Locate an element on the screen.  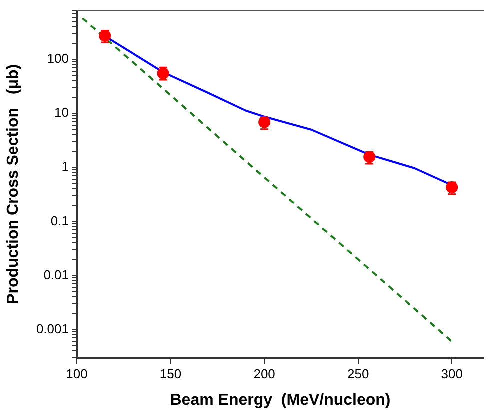
x-tick-label: 200 is located at coordinates (265, 374).